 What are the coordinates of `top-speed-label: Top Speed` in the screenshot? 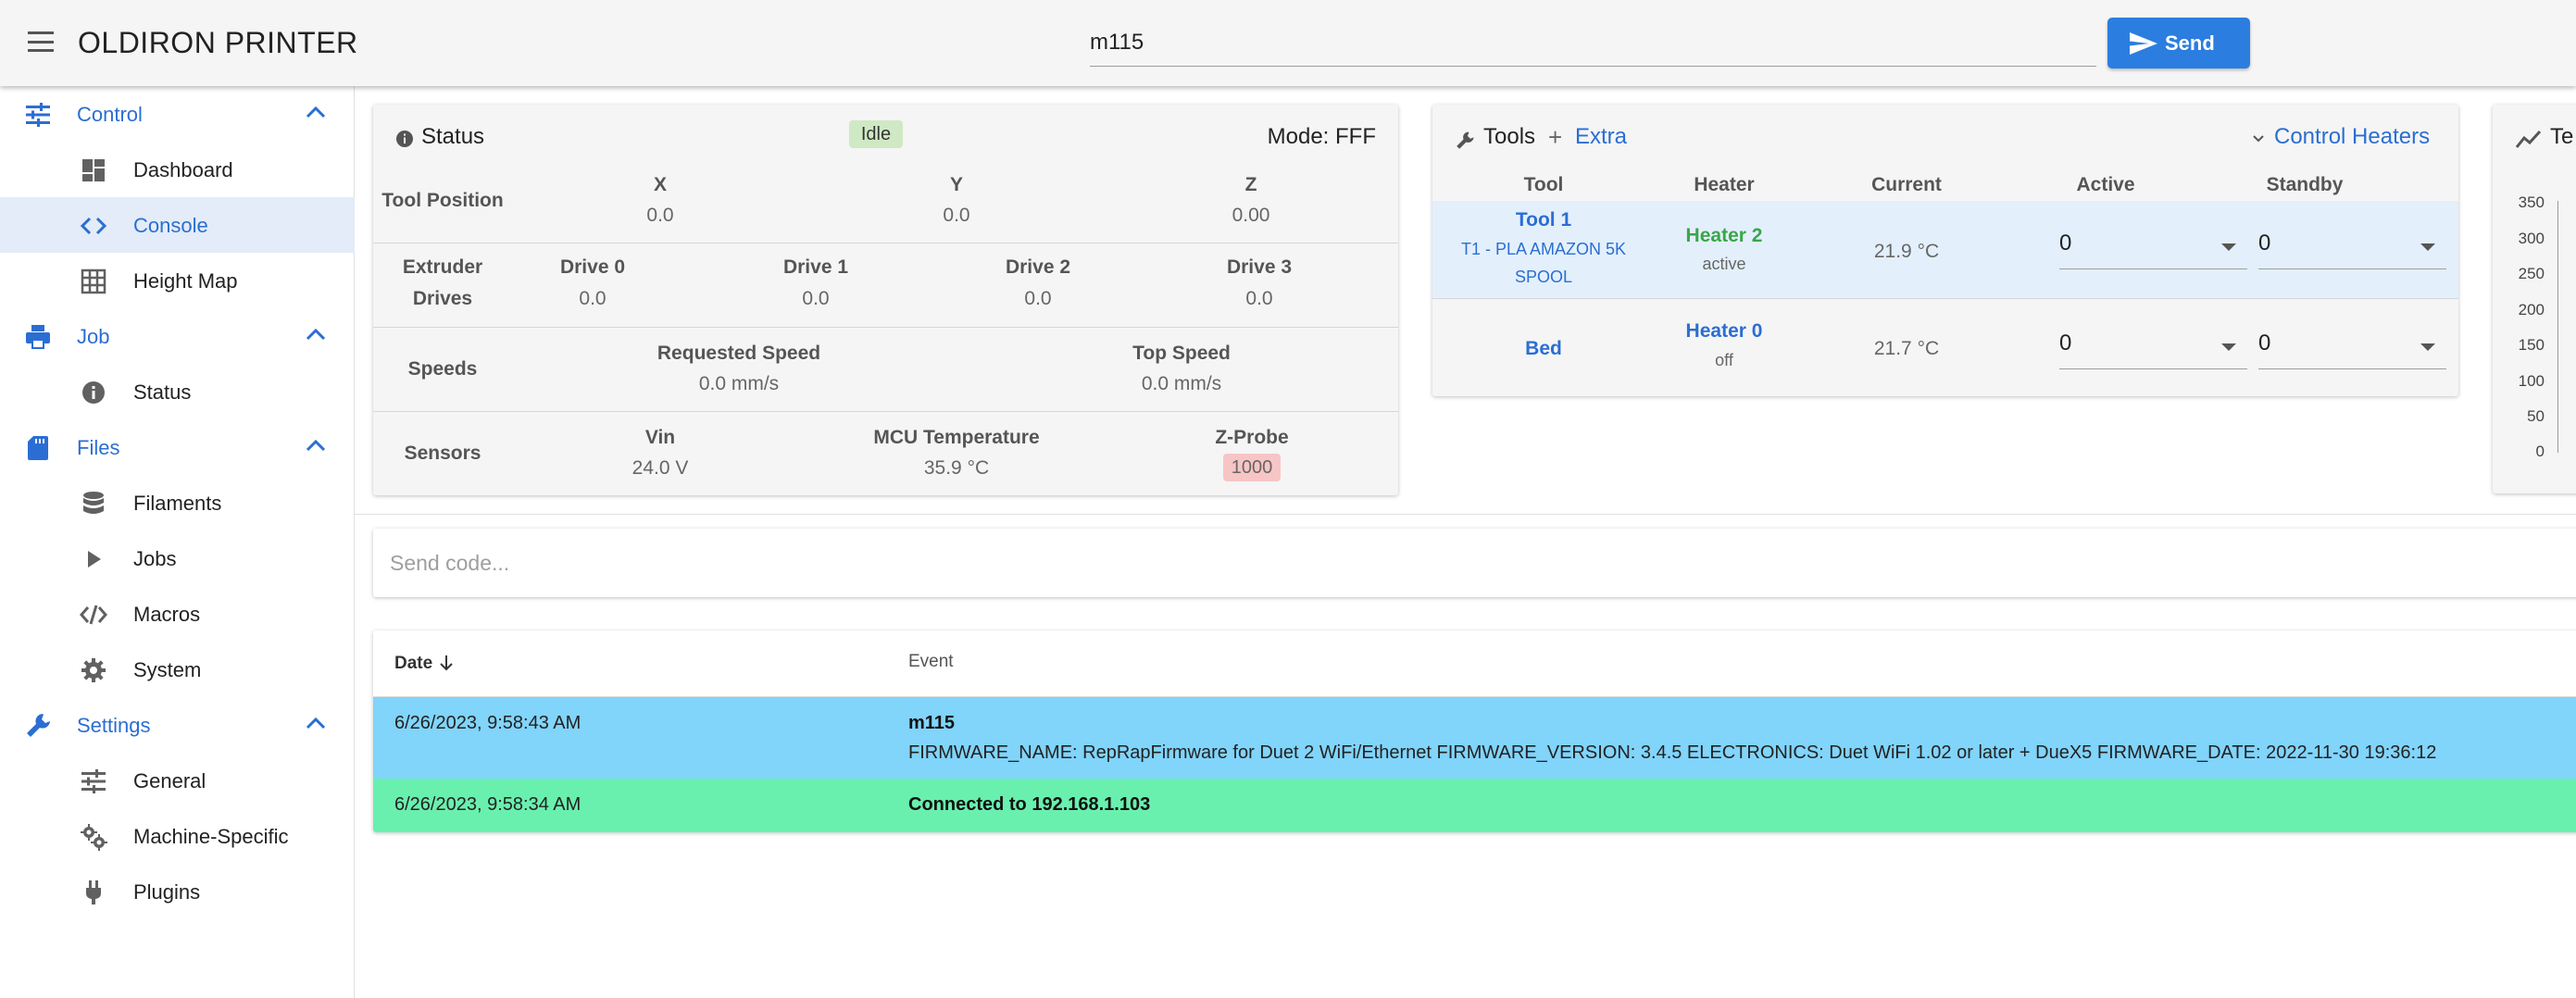 It's located at (1182, 354).